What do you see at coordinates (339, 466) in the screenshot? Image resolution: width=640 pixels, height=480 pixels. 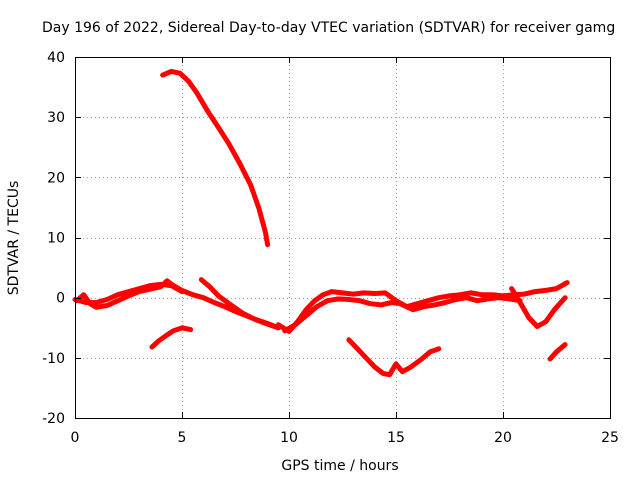 I see `x-axis-label: GPS time / hours` at bounding box center [339, 466].